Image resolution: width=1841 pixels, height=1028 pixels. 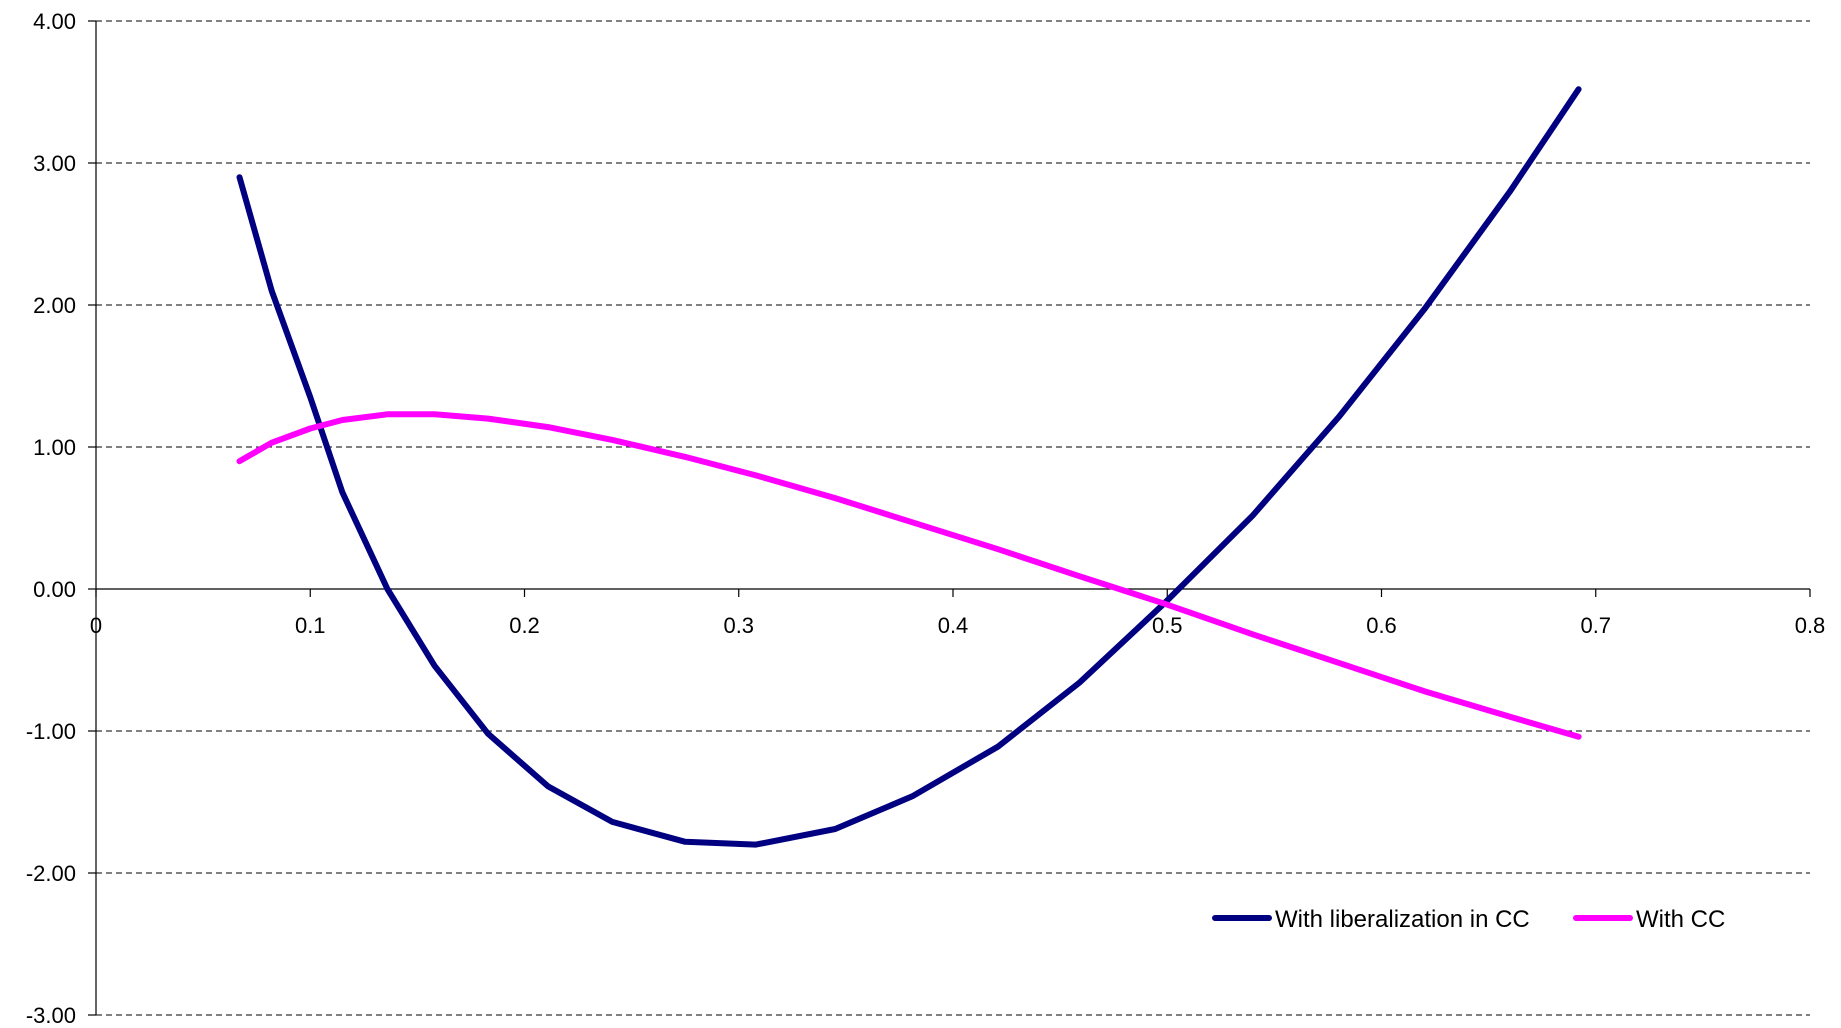 I want to click on y-tick-label: 3.00, so click(x=54, y=163).